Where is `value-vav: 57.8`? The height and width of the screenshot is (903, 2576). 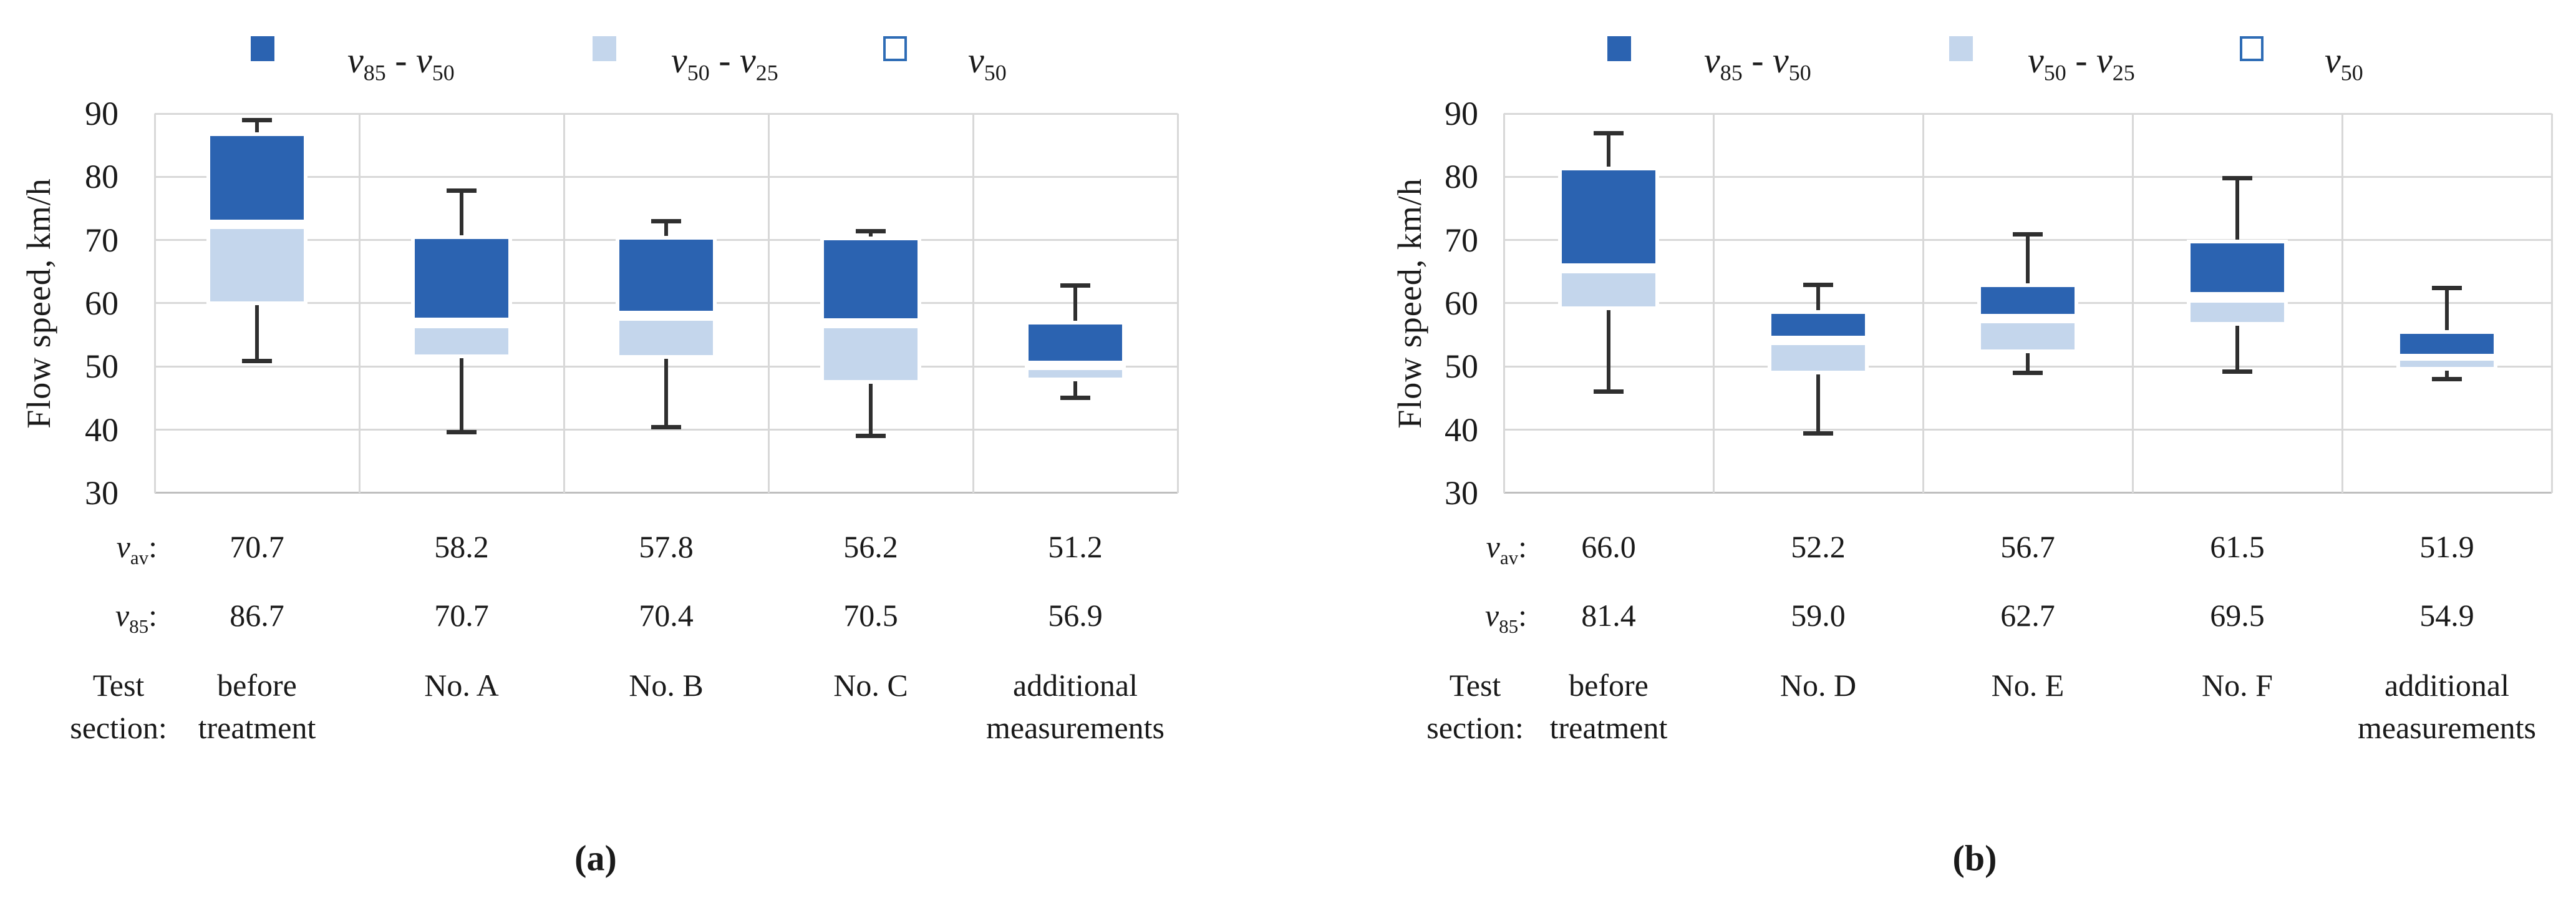
value-vav: 57.8 is located at coordinates (666, 546).